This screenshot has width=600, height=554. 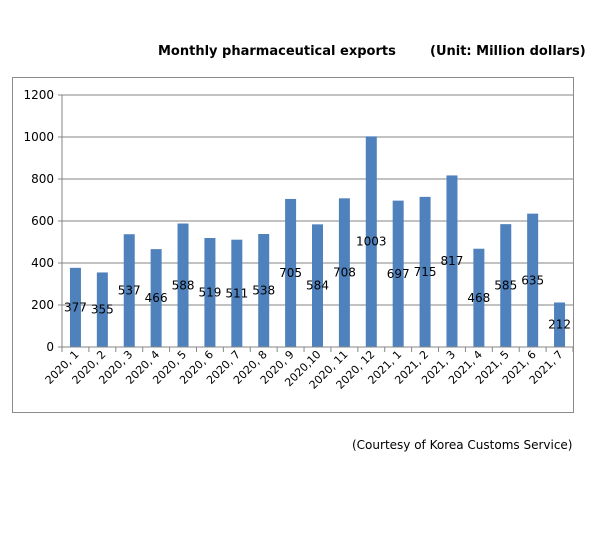 What do you see at coordinates (38, 137) in the screenshot?
I see `y-tick-label: 1000` at bounding box center [38, 137].